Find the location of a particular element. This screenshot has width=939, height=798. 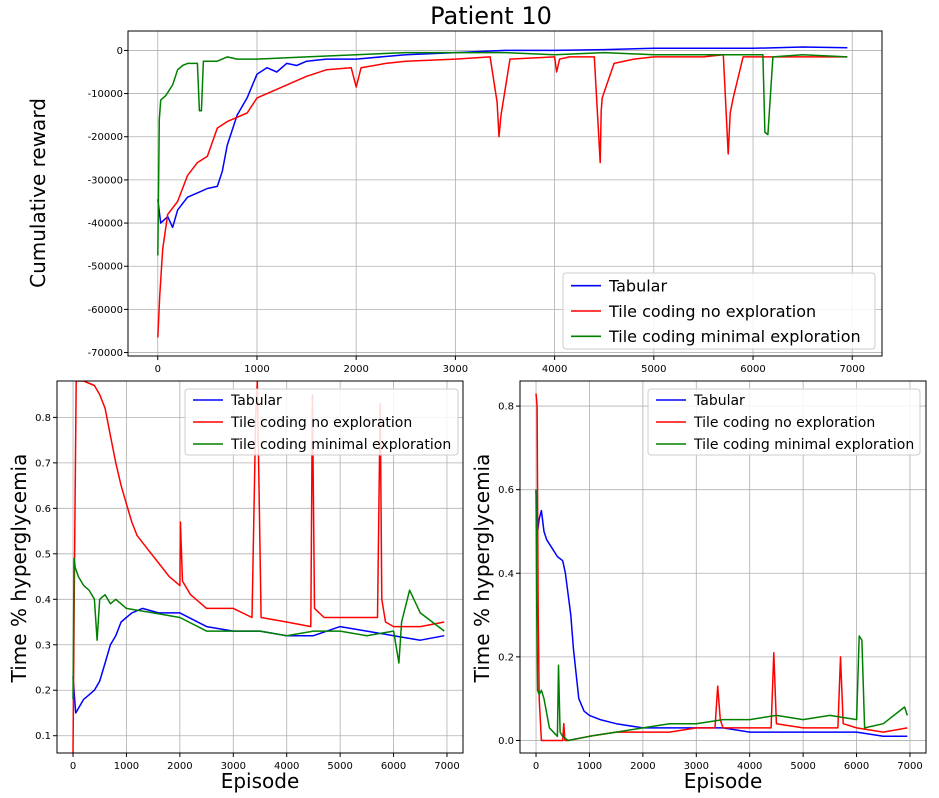

figure-title: Patient 10 is located at coordinates (491, 16).